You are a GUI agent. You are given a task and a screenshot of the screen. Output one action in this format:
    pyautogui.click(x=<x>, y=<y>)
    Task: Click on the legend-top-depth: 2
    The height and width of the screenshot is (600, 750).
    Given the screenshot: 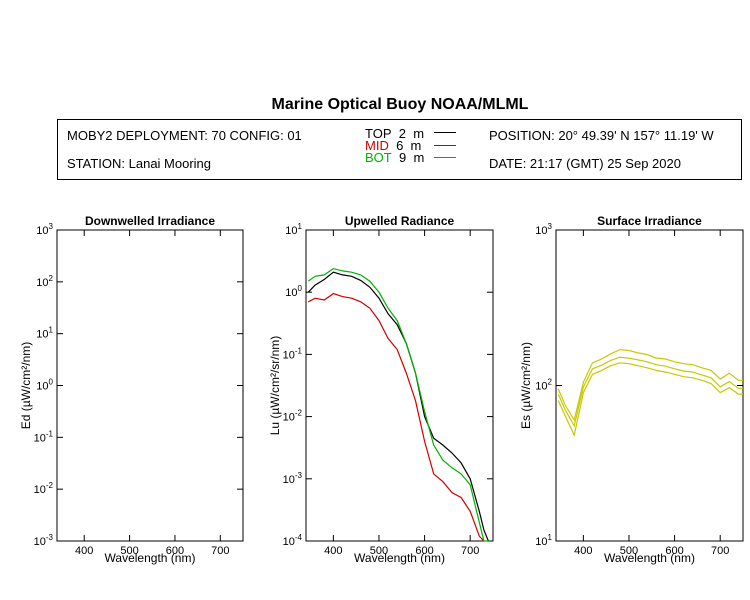 What is the action you would take?
    pyautogui.click(x=402, y=133)
    